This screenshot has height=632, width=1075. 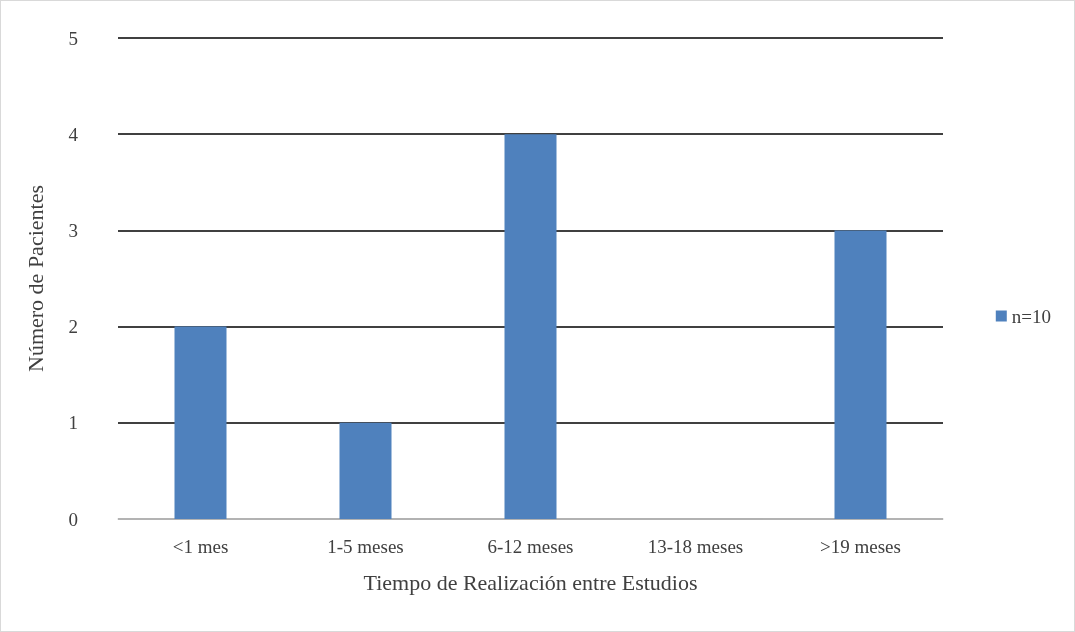 I want to click on x-tick-label: 13-18 meses, so click(x=695, y=546).